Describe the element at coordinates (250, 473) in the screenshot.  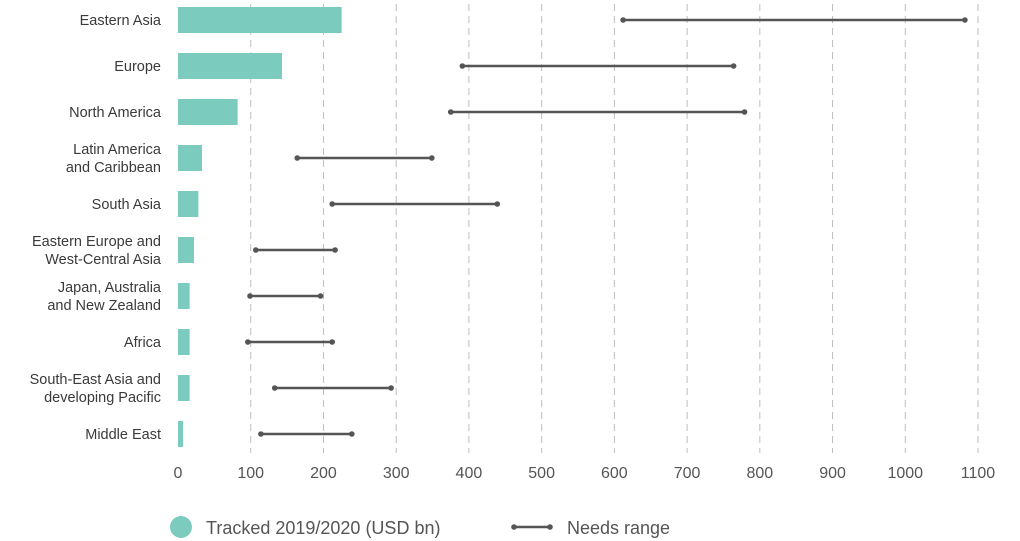
I see `x-tick-label: 100` at that location.